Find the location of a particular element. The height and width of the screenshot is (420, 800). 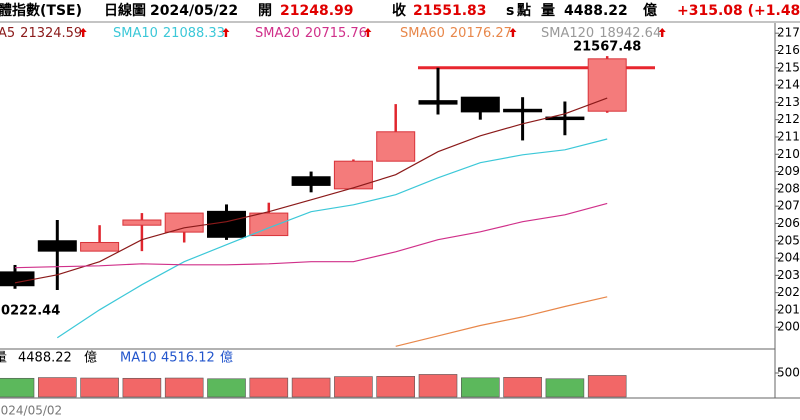

legend-name: SMA10 is located at coordinates (135, 33).